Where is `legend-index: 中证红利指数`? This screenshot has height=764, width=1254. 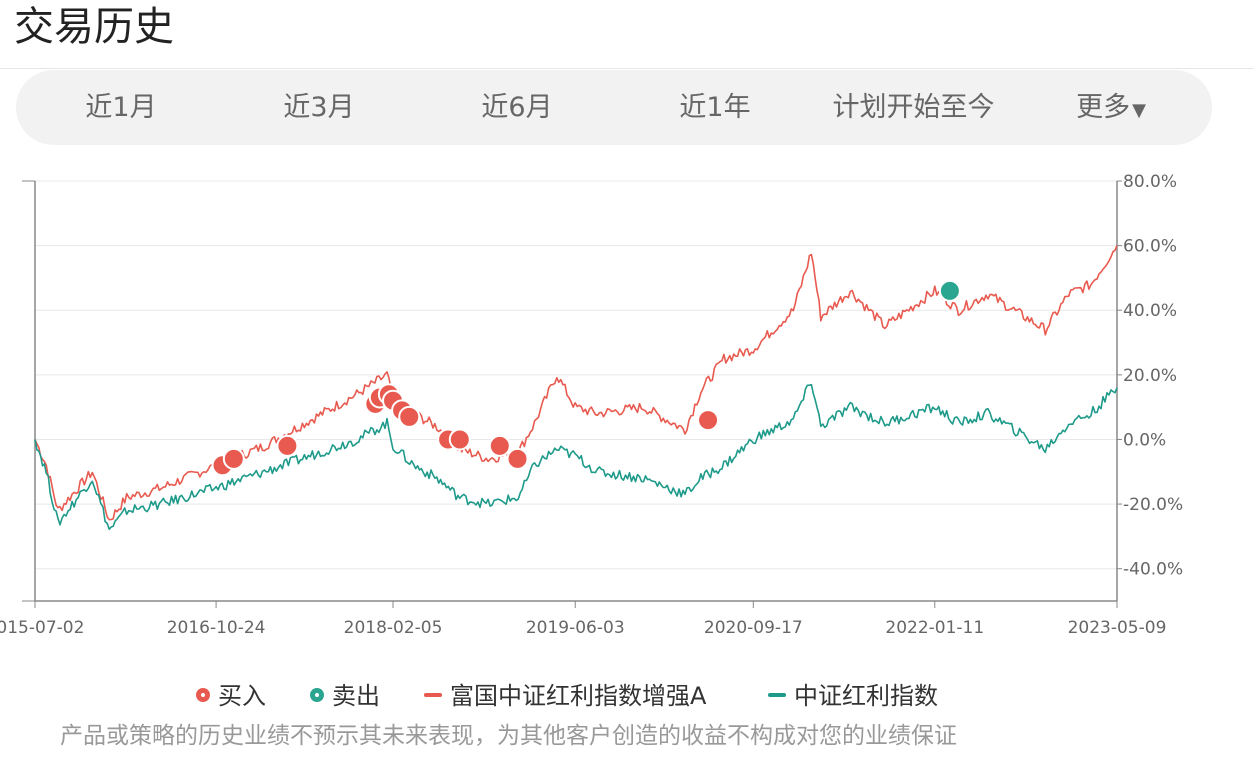 legend-index: 中证红利指数 is located at coordinates (853, 696).